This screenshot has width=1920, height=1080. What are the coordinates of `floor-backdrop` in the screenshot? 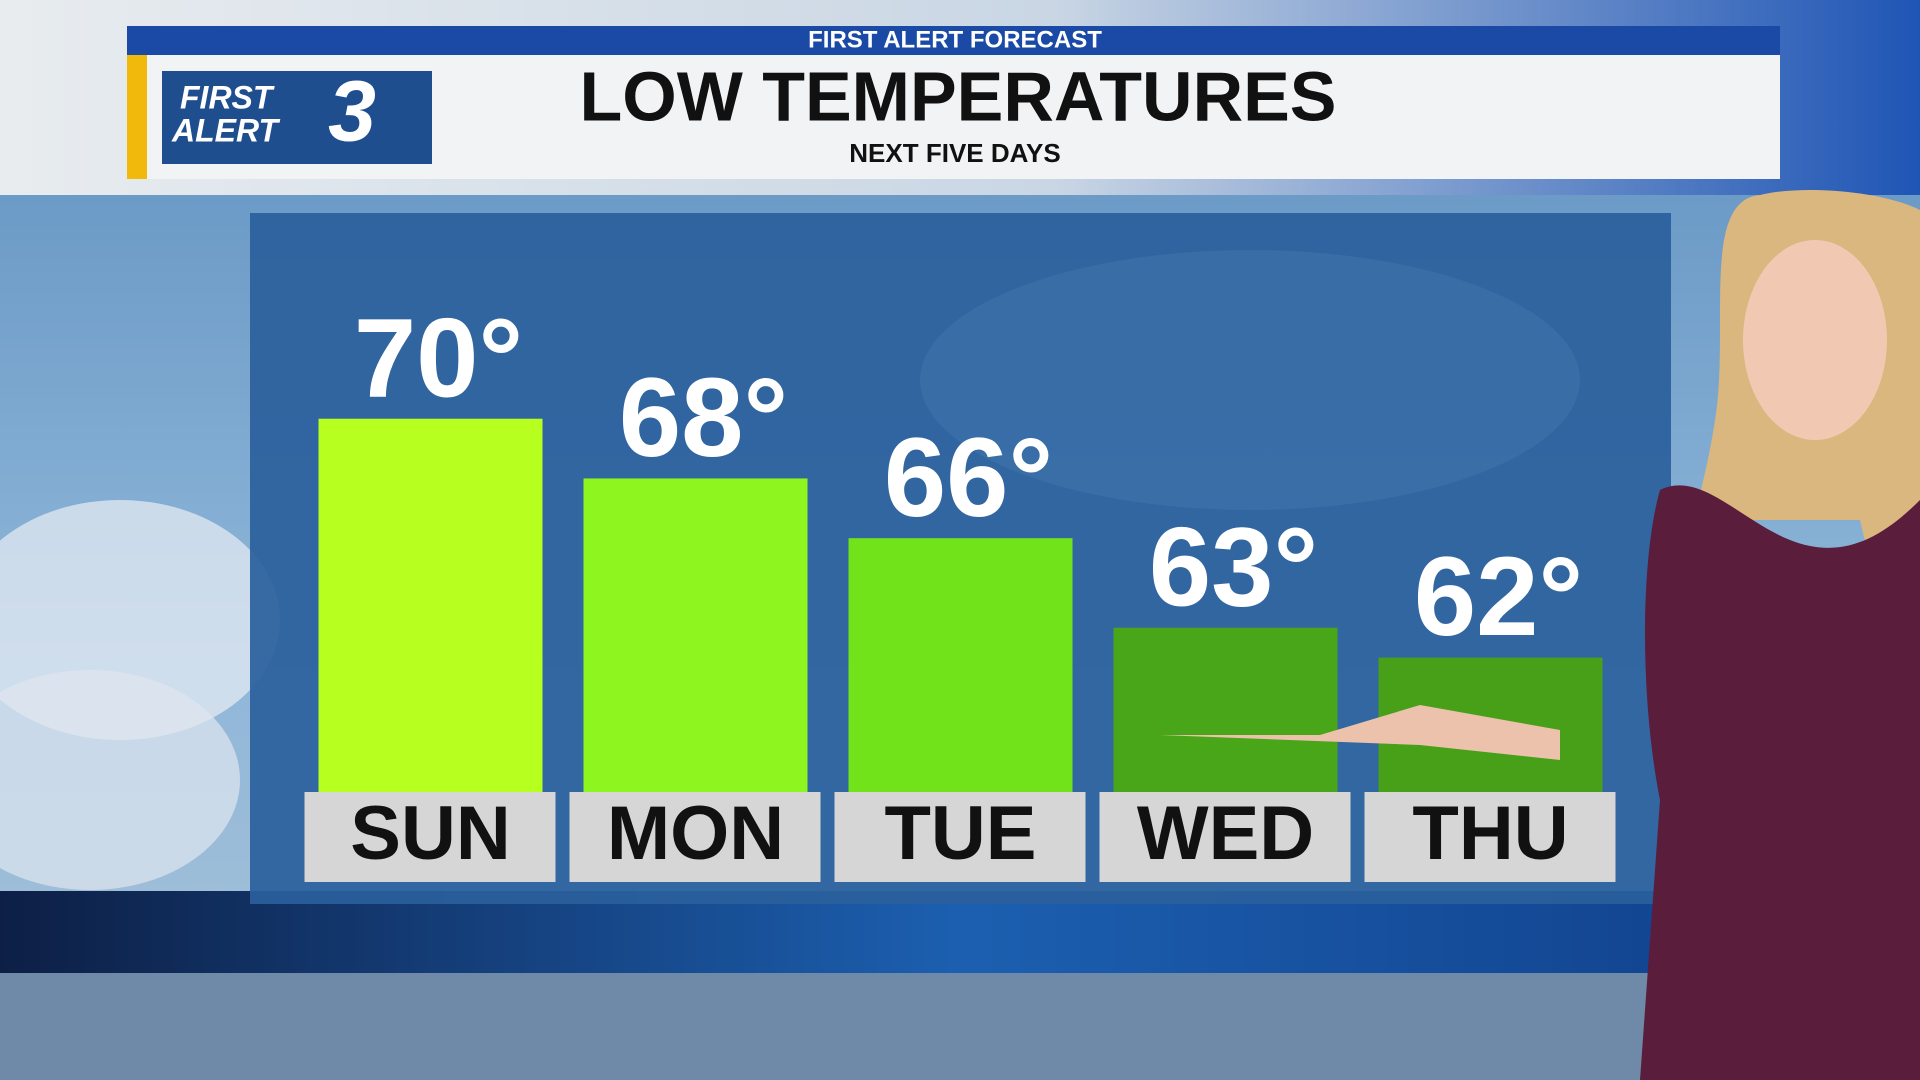 It's located at (960, 1026).